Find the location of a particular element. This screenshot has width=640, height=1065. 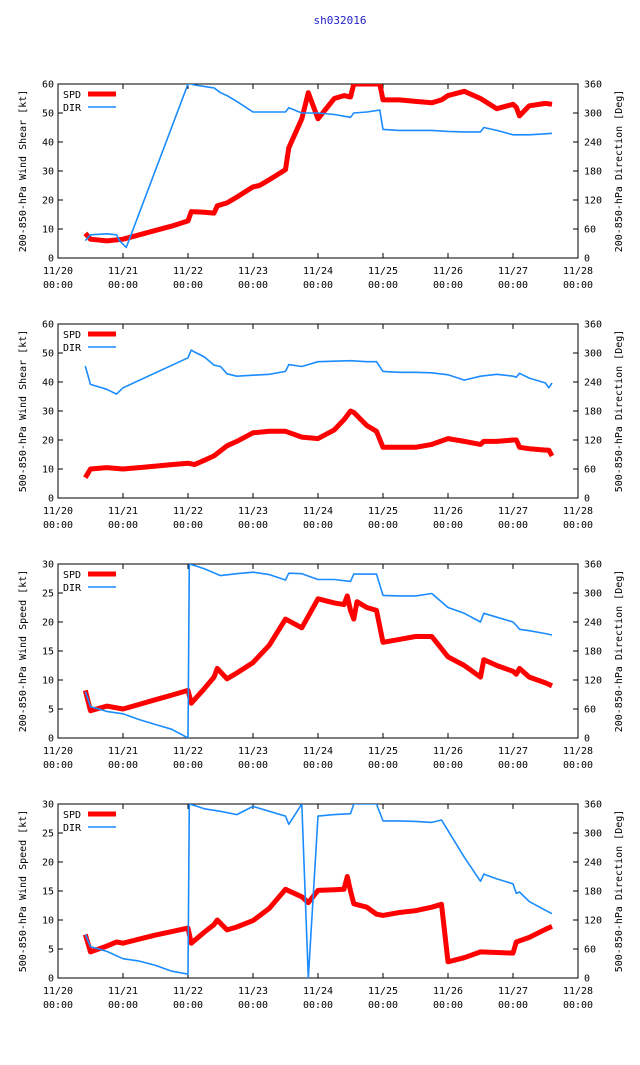

plot-frame is located at coordinates (318, 651).